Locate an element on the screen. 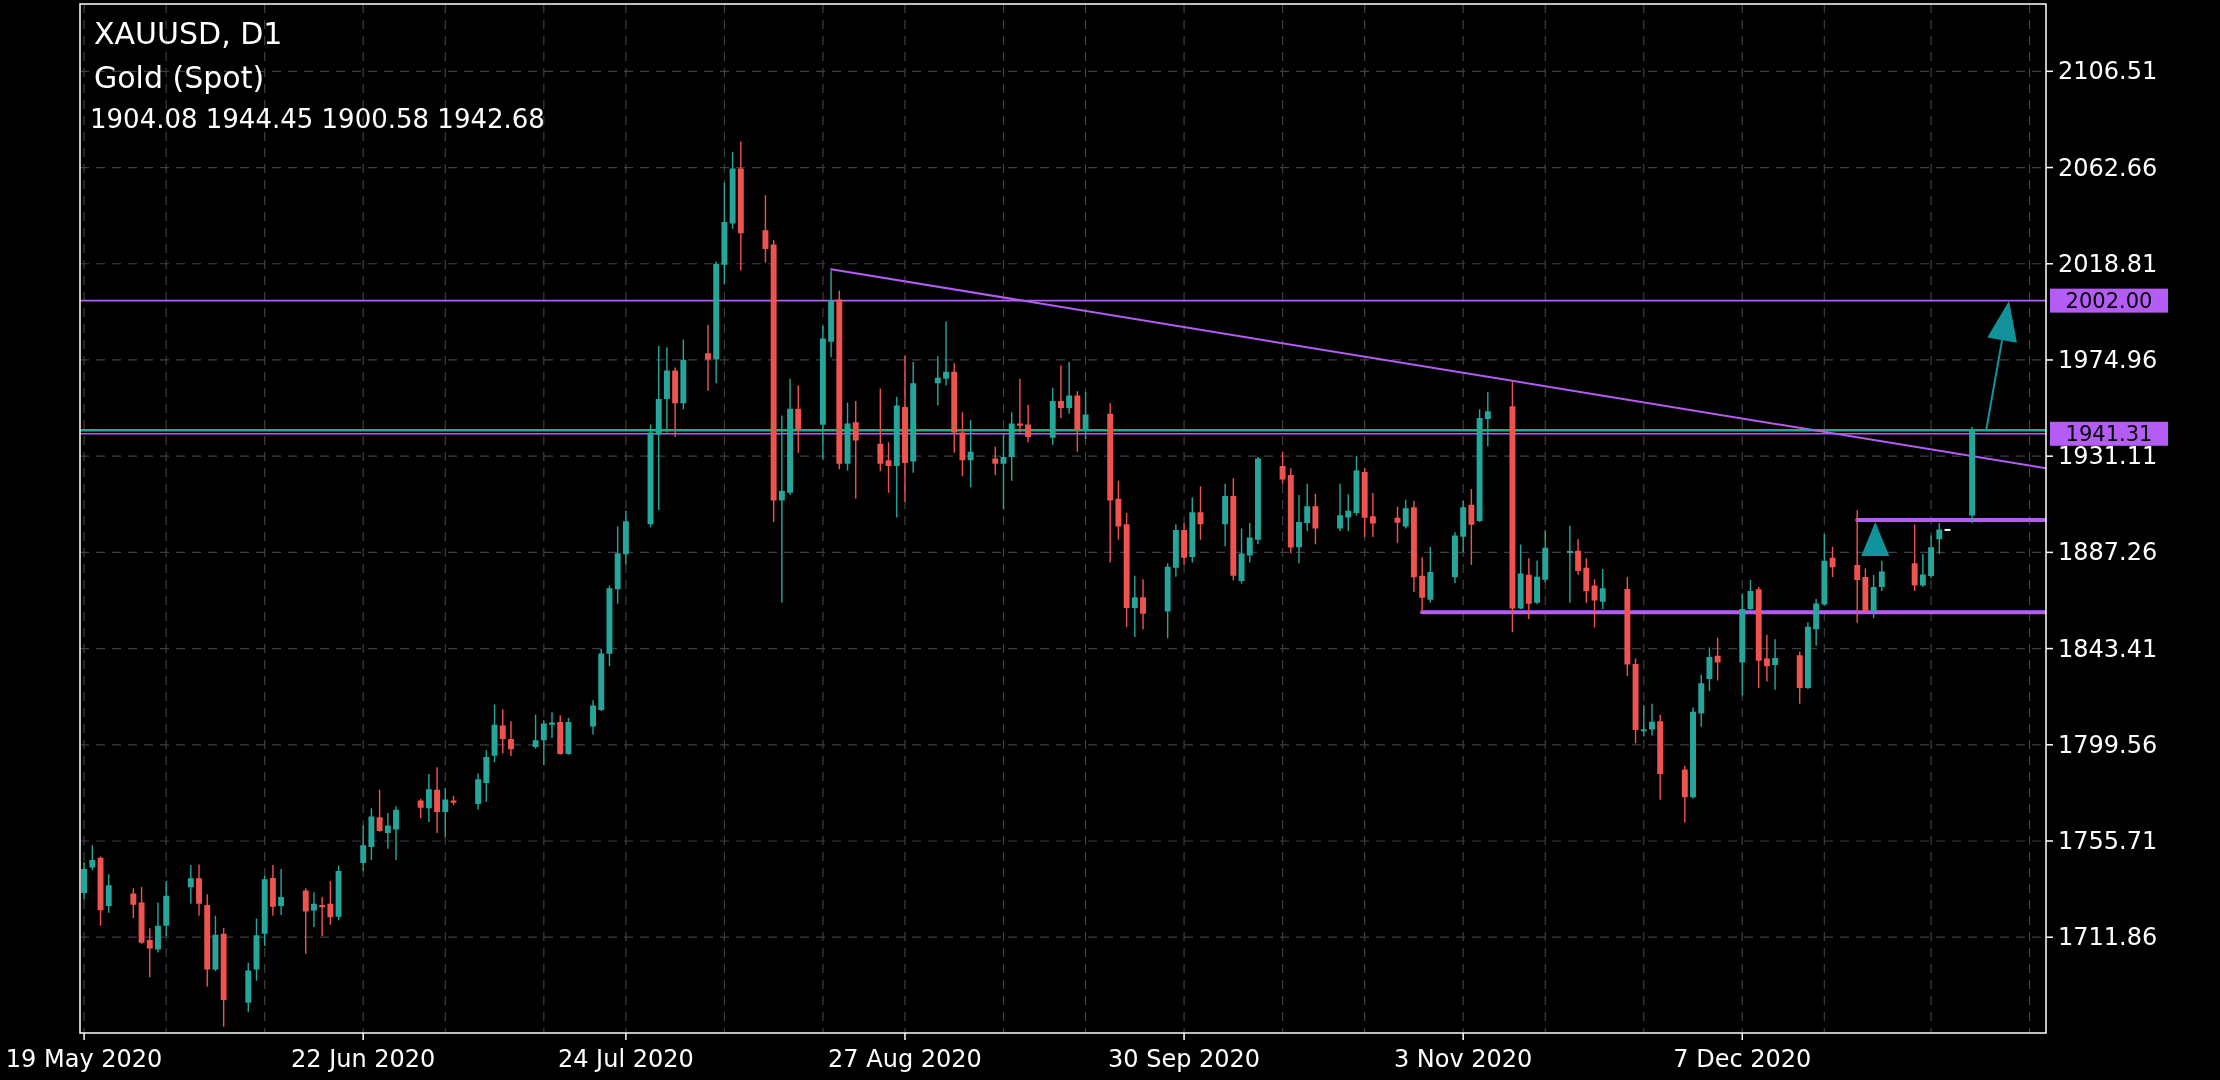 Image resolution: width=2220 pixels, height=1080 pixels. y-tick-label: 1887.26 is located at coordinates (2108, 552).